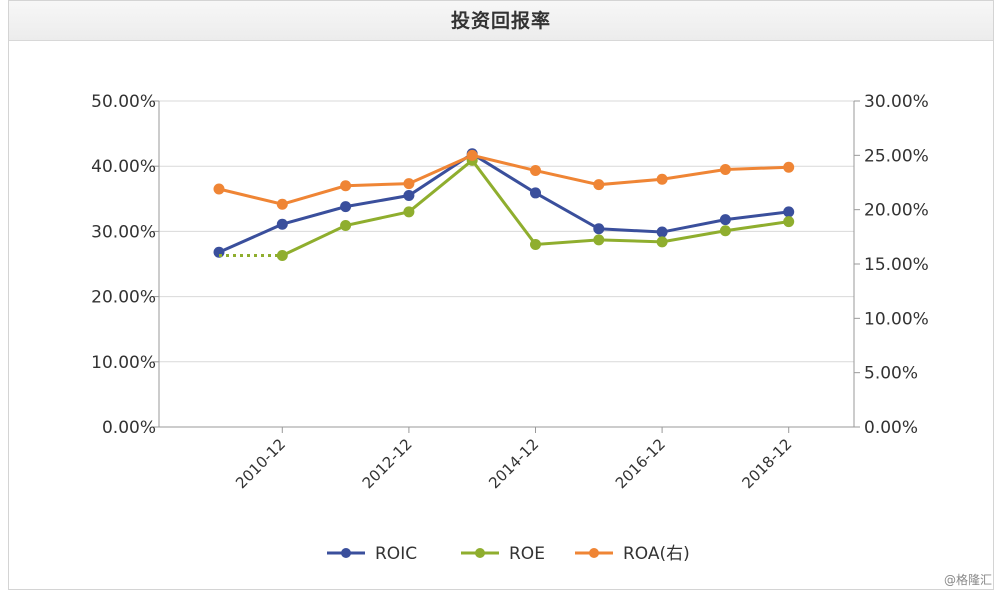  Describe the element at coordinates (123, 298) in the screenshot. I see `y-left-tick-label: 20.00%` at that location.